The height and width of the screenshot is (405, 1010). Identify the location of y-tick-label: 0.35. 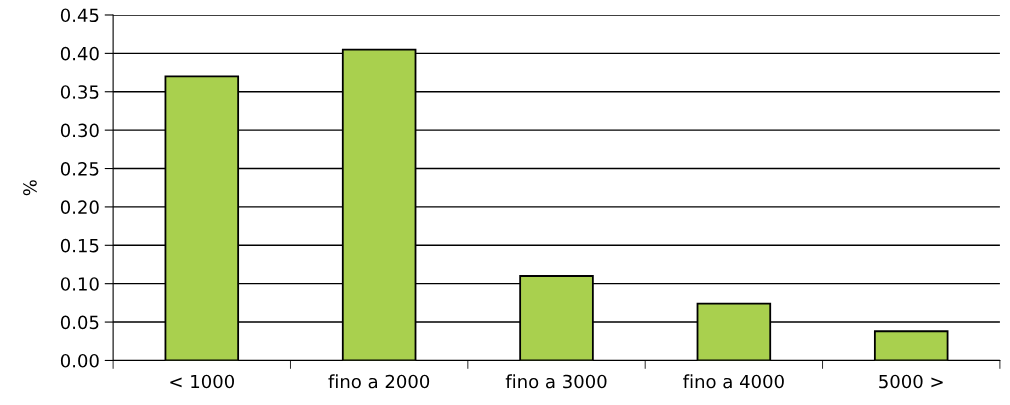
(79, 92).